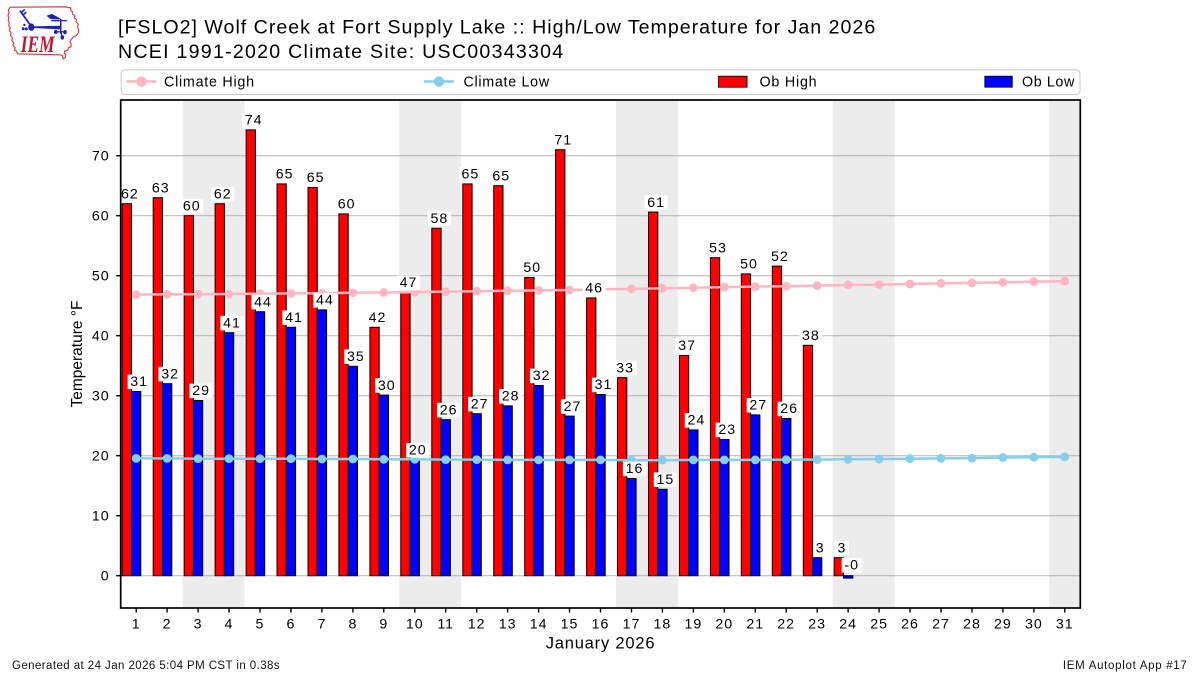 The image size is (1200, 680). What do you see at coordinates (321, 625) in the screenshot?
I see `svg-text: 7` at bounding box center [321, 625].